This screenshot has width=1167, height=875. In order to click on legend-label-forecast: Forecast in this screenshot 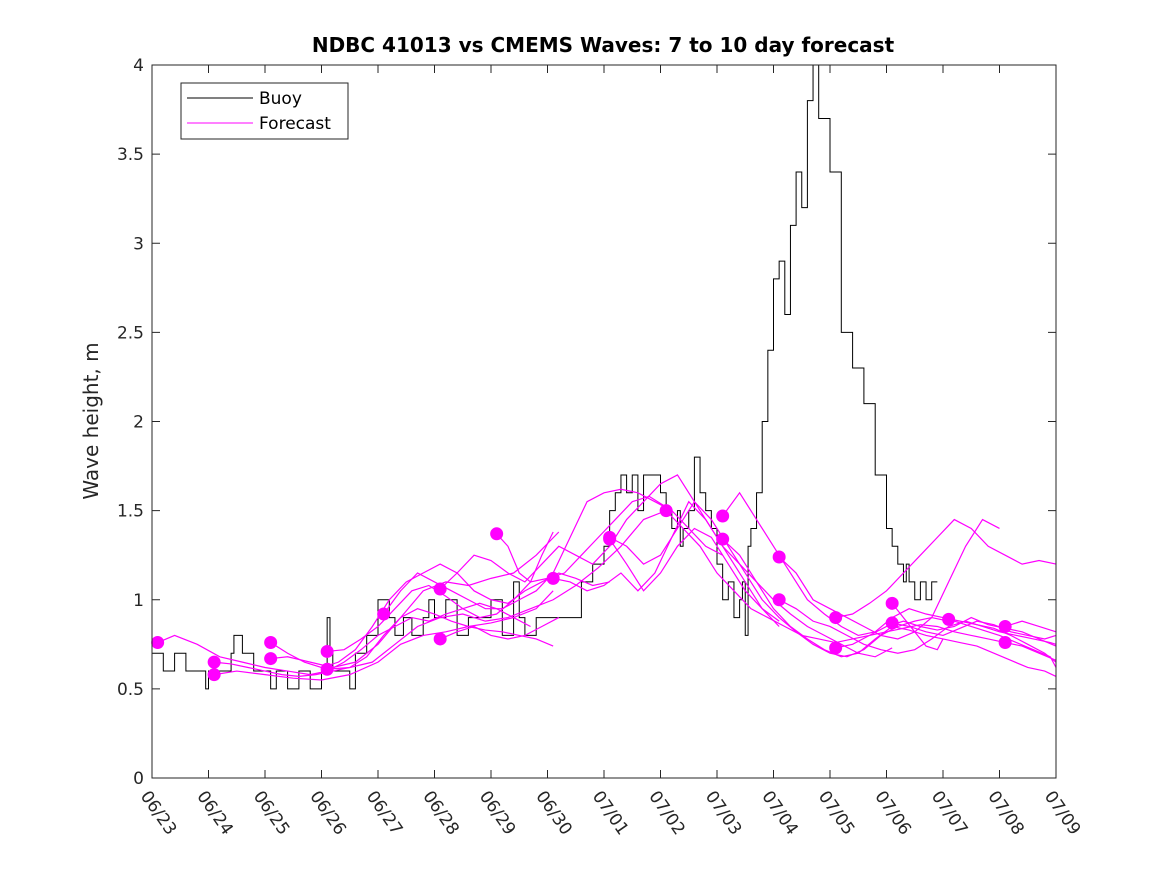, I will do `click(295, 124)`.